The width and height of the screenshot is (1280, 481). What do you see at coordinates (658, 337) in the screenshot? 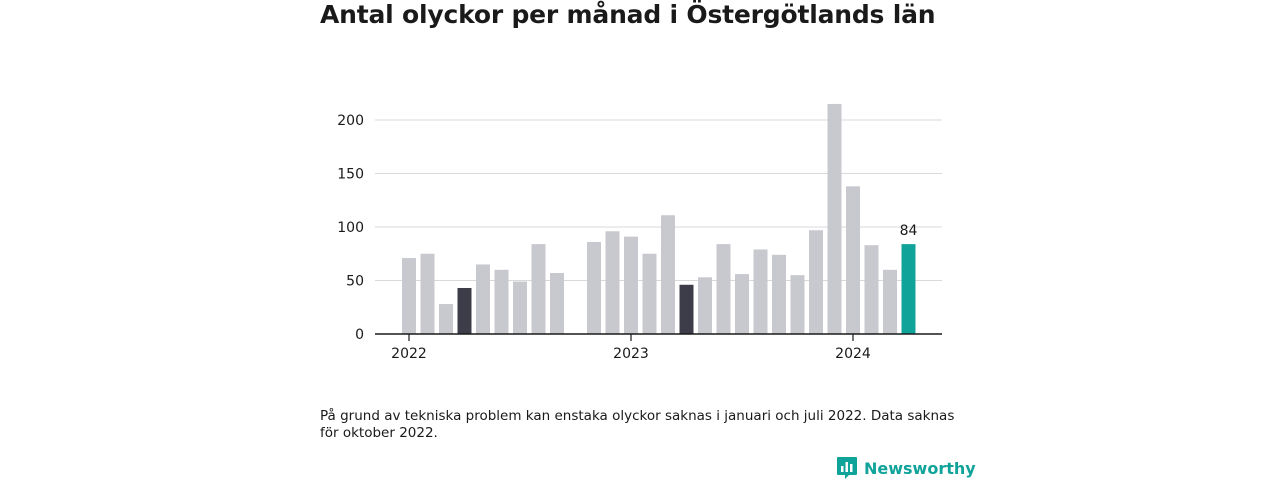
I see `axes` at bounding box center [658, 337].